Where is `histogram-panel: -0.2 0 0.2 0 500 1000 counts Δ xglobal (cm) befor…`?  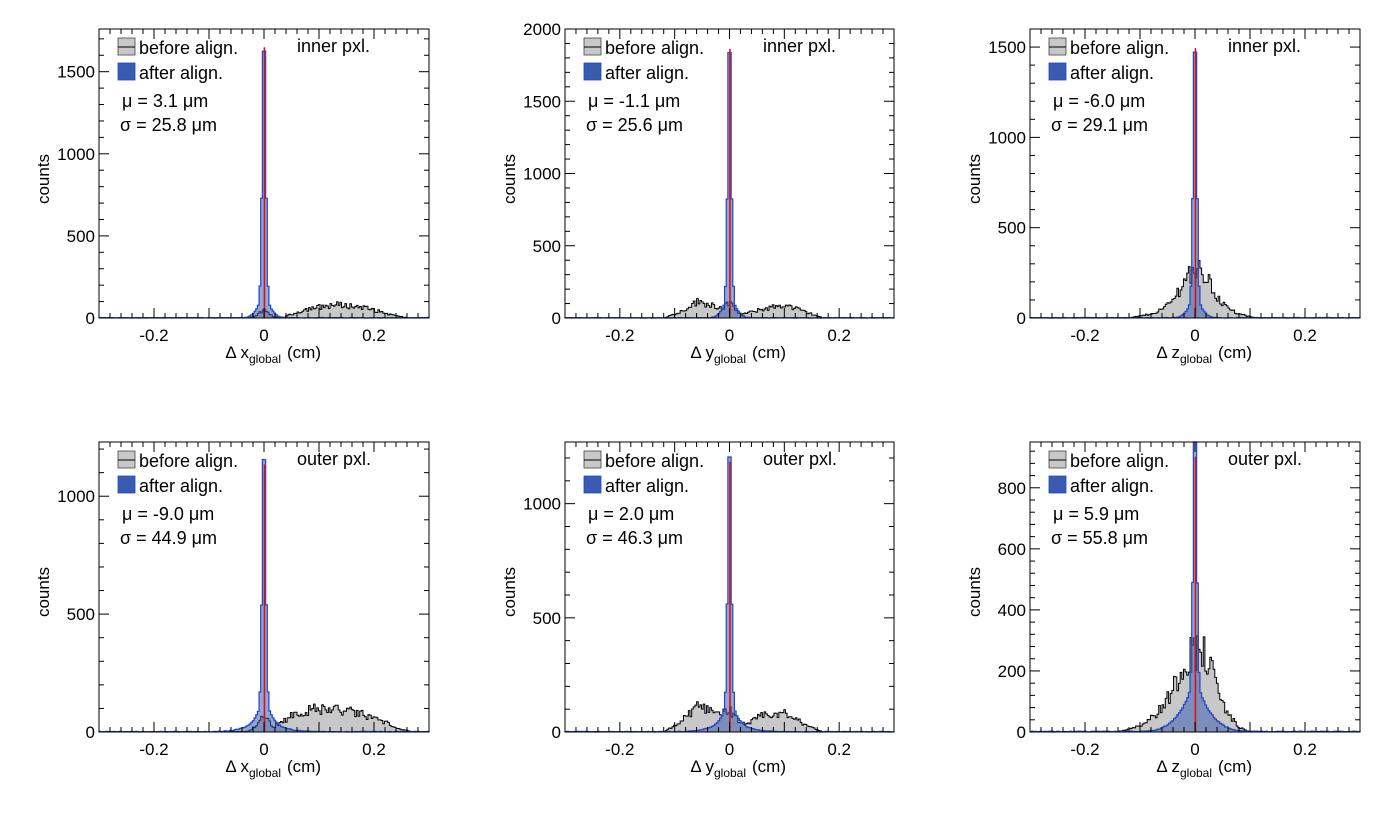
histogram-panel: -0.2 0 0.2 0 500 1000 counts Δ xglobal (cm) befor… is located at coordinates (232, 610).